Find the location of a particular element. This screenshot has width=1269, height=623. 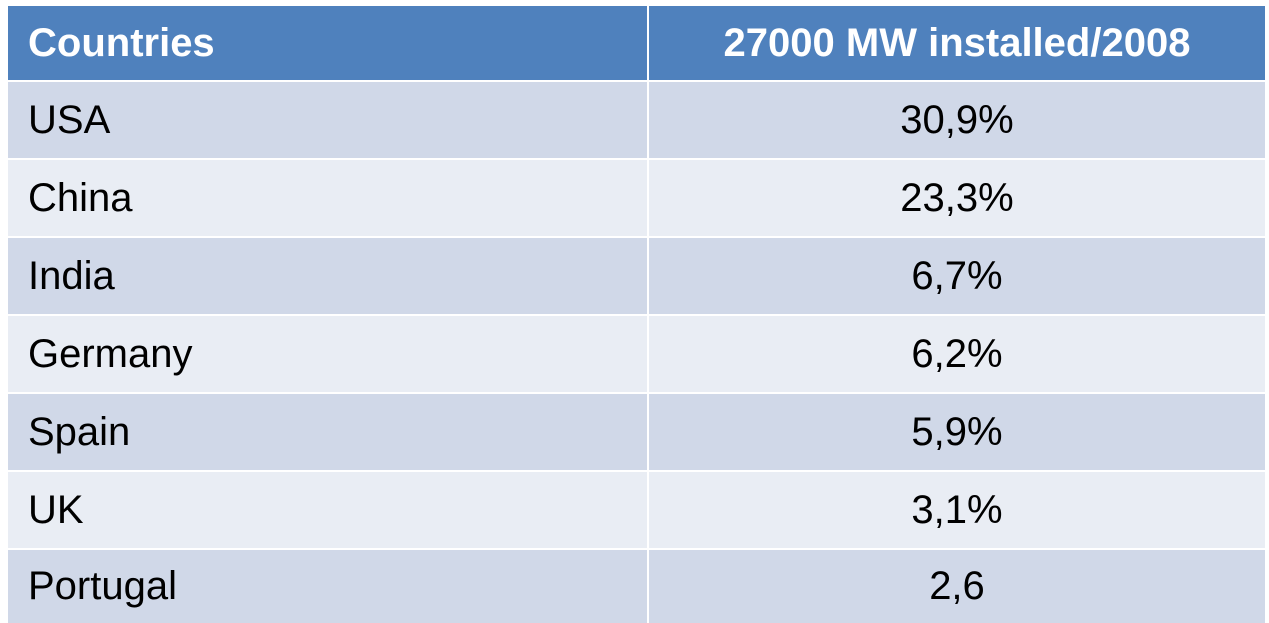

table-cell: India is located at coordinates (327, 276).